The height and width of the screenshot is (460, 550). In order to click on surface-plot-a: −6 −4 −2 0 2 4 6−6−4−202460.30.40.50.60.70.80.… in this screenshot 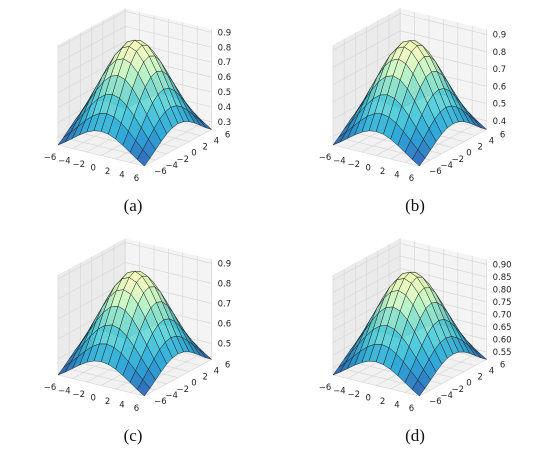, I will do `click(138, 96)`.